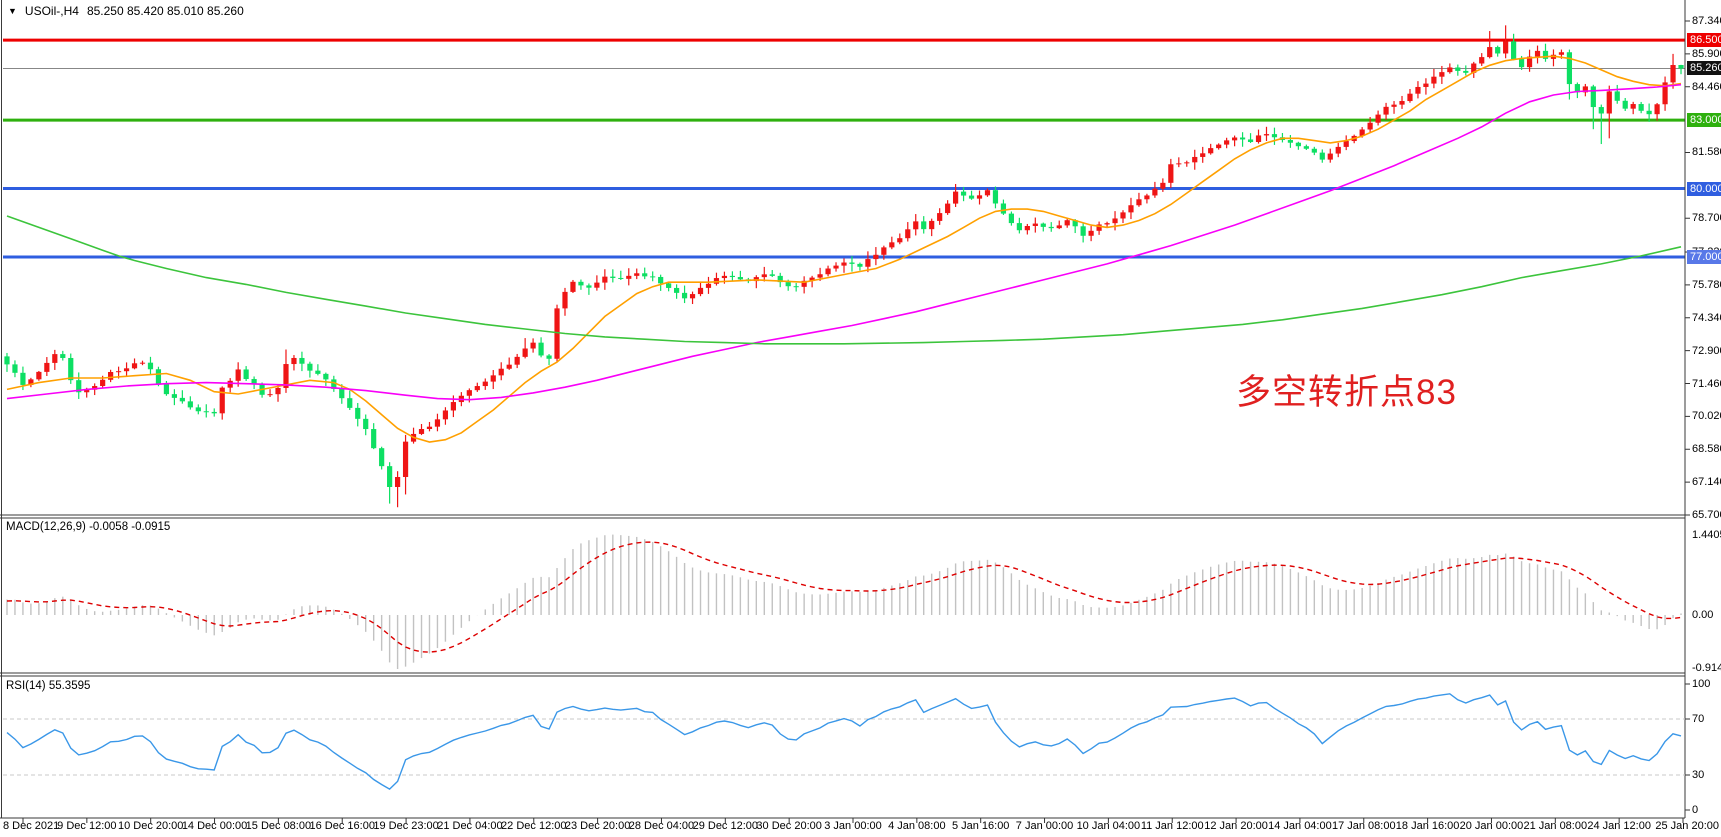 This screenshot has width=1721, height=837. Describe the element at coordinates (1706, 416) in the screenshot. I see `price-tick-label: 70.020` at that location.